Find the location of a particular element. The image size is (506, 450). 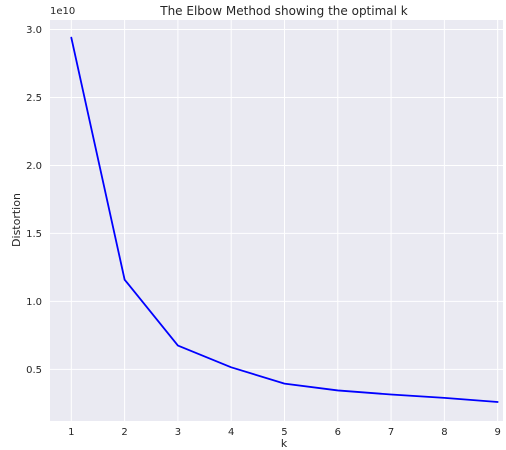

y-offset-label: 1e10 is located at coordinates (62, 11).